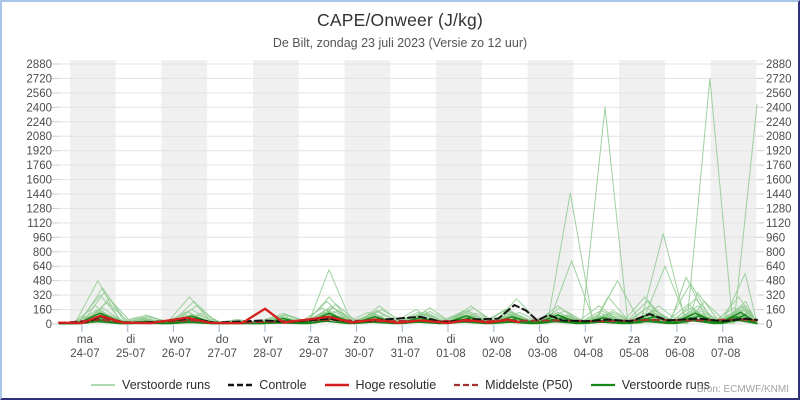  What do you see at coordinates (130, 354) in the screenshot?
I see `x-axis-date-label: 25-07` at bounding box center [130, 354].